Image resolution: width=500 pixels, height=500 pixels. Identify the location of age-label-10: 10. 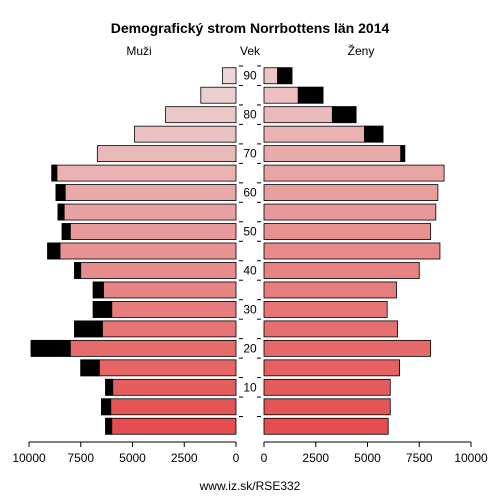
(250, 387).